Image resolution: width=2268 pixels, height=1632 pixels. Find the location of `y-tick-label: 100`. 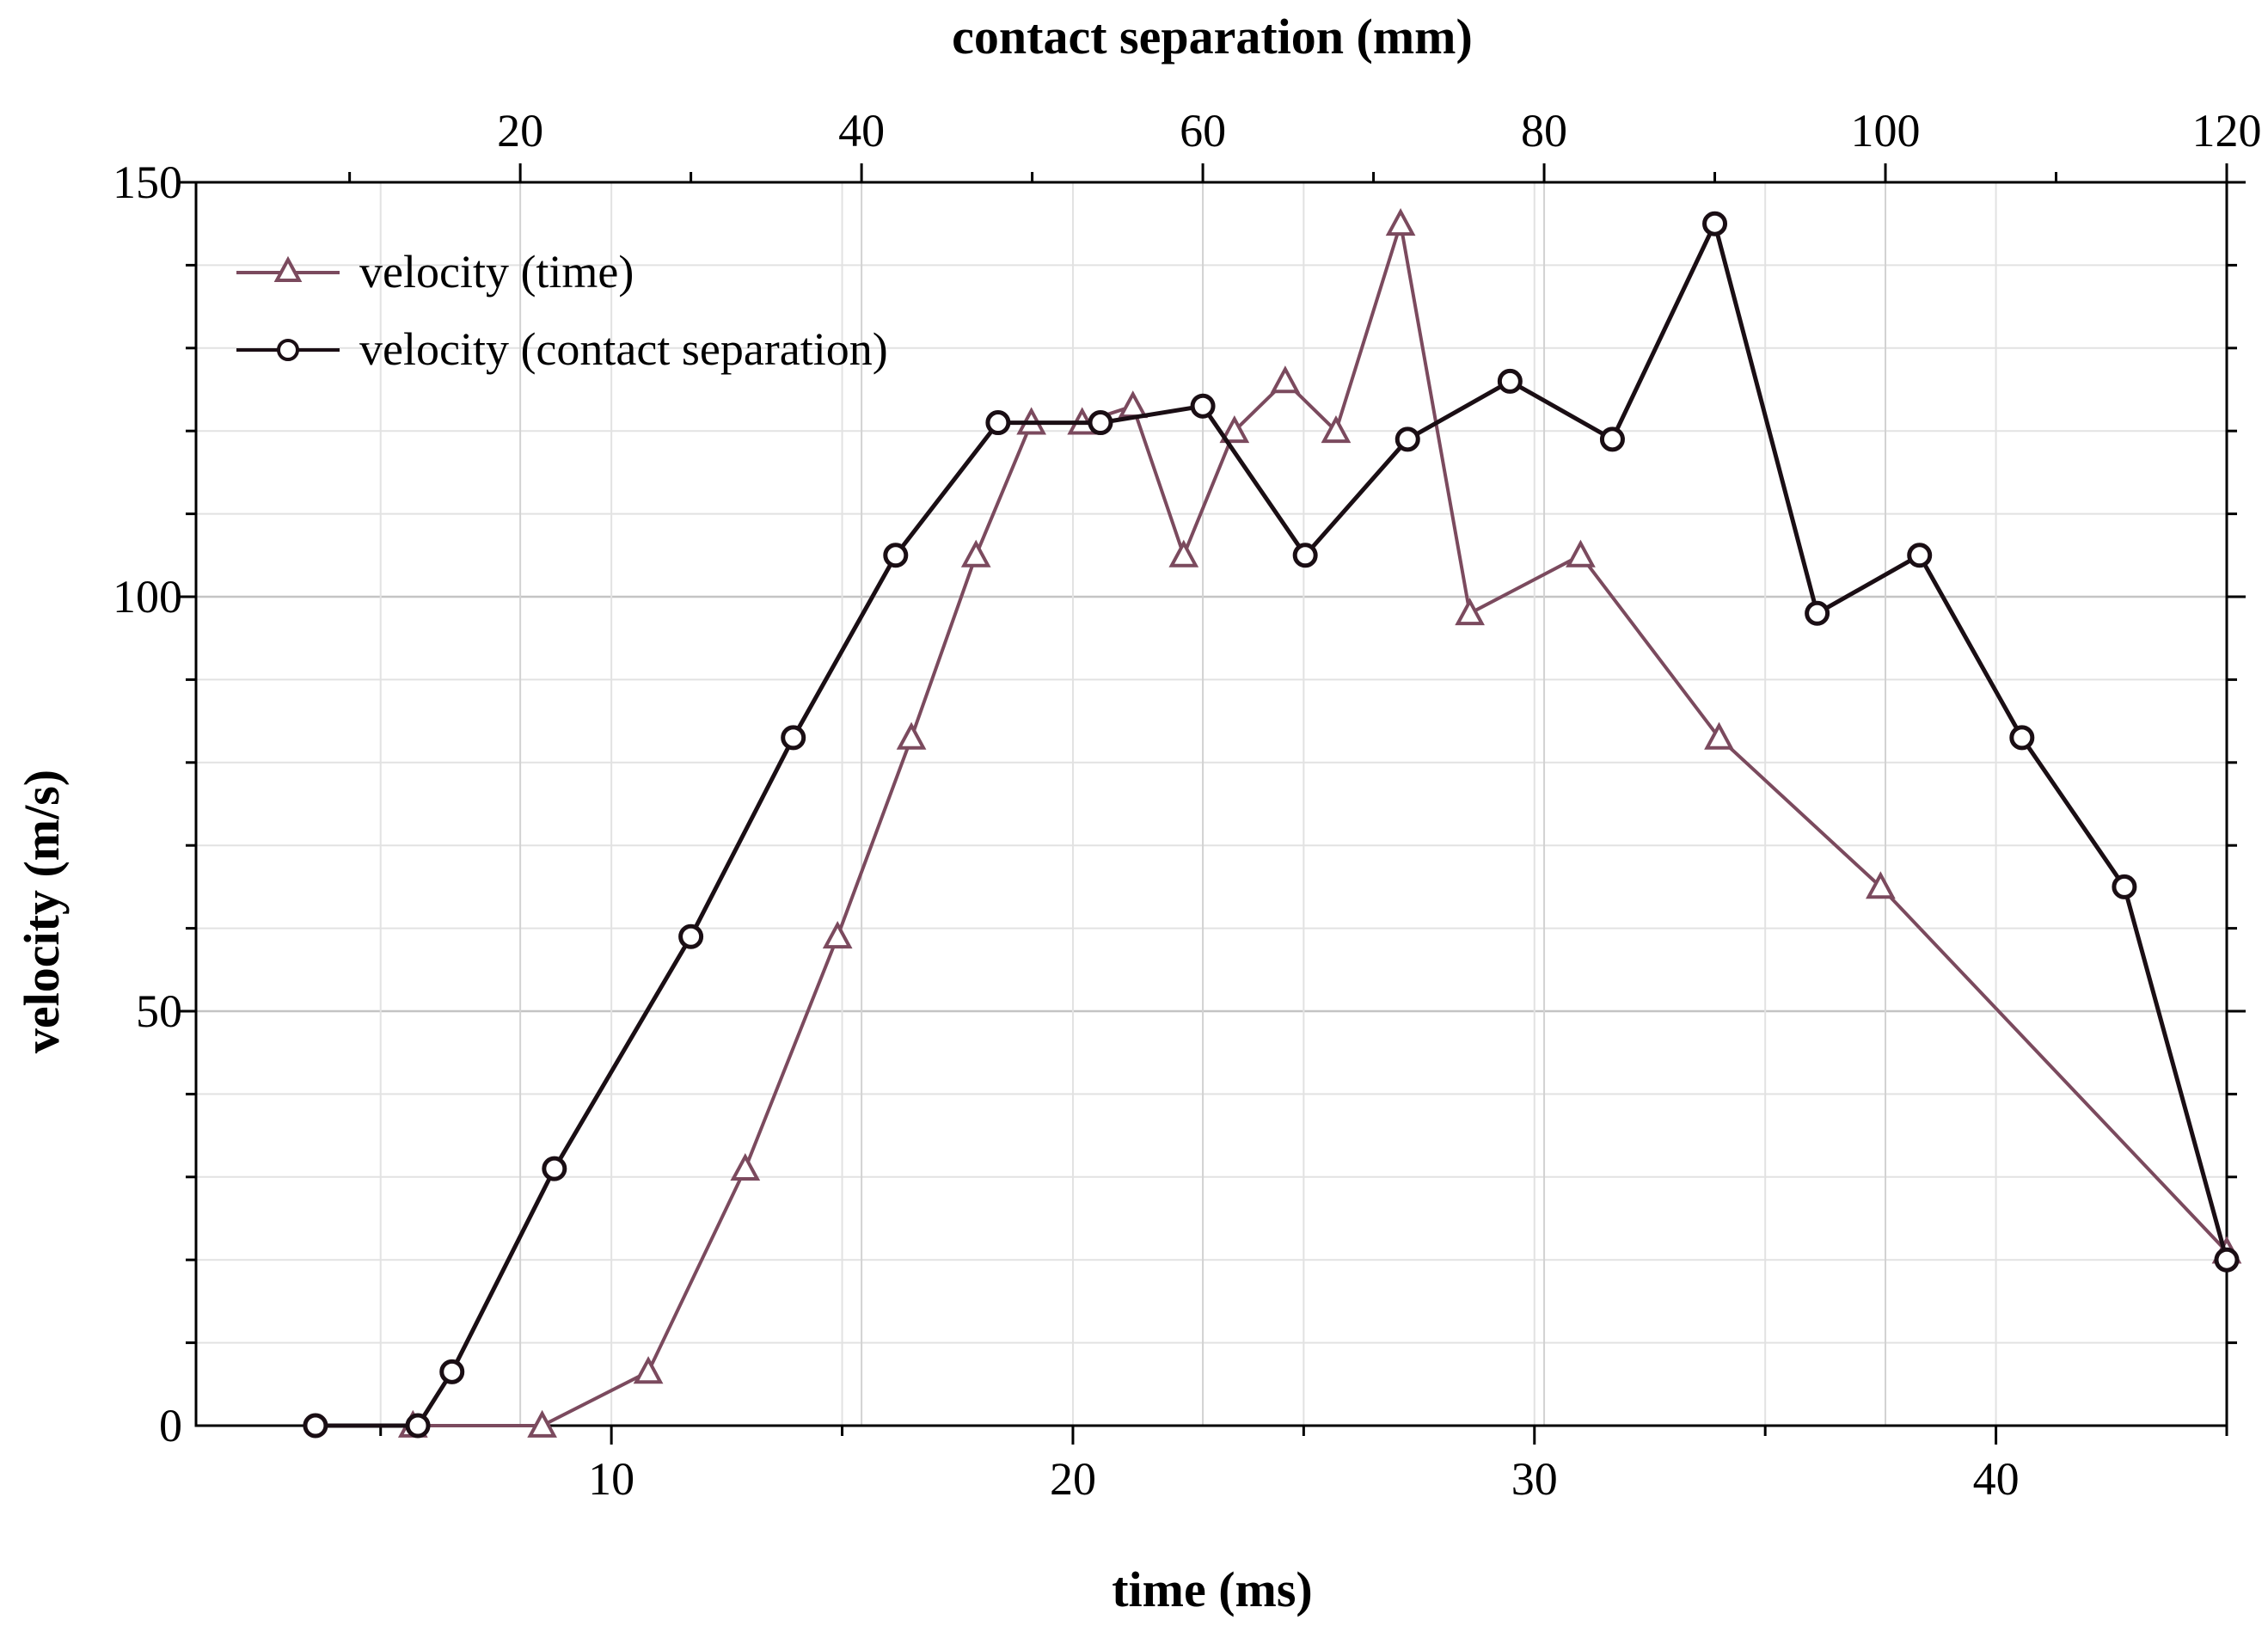

y-tick-label: 100 is located at coordinates (147, 597).